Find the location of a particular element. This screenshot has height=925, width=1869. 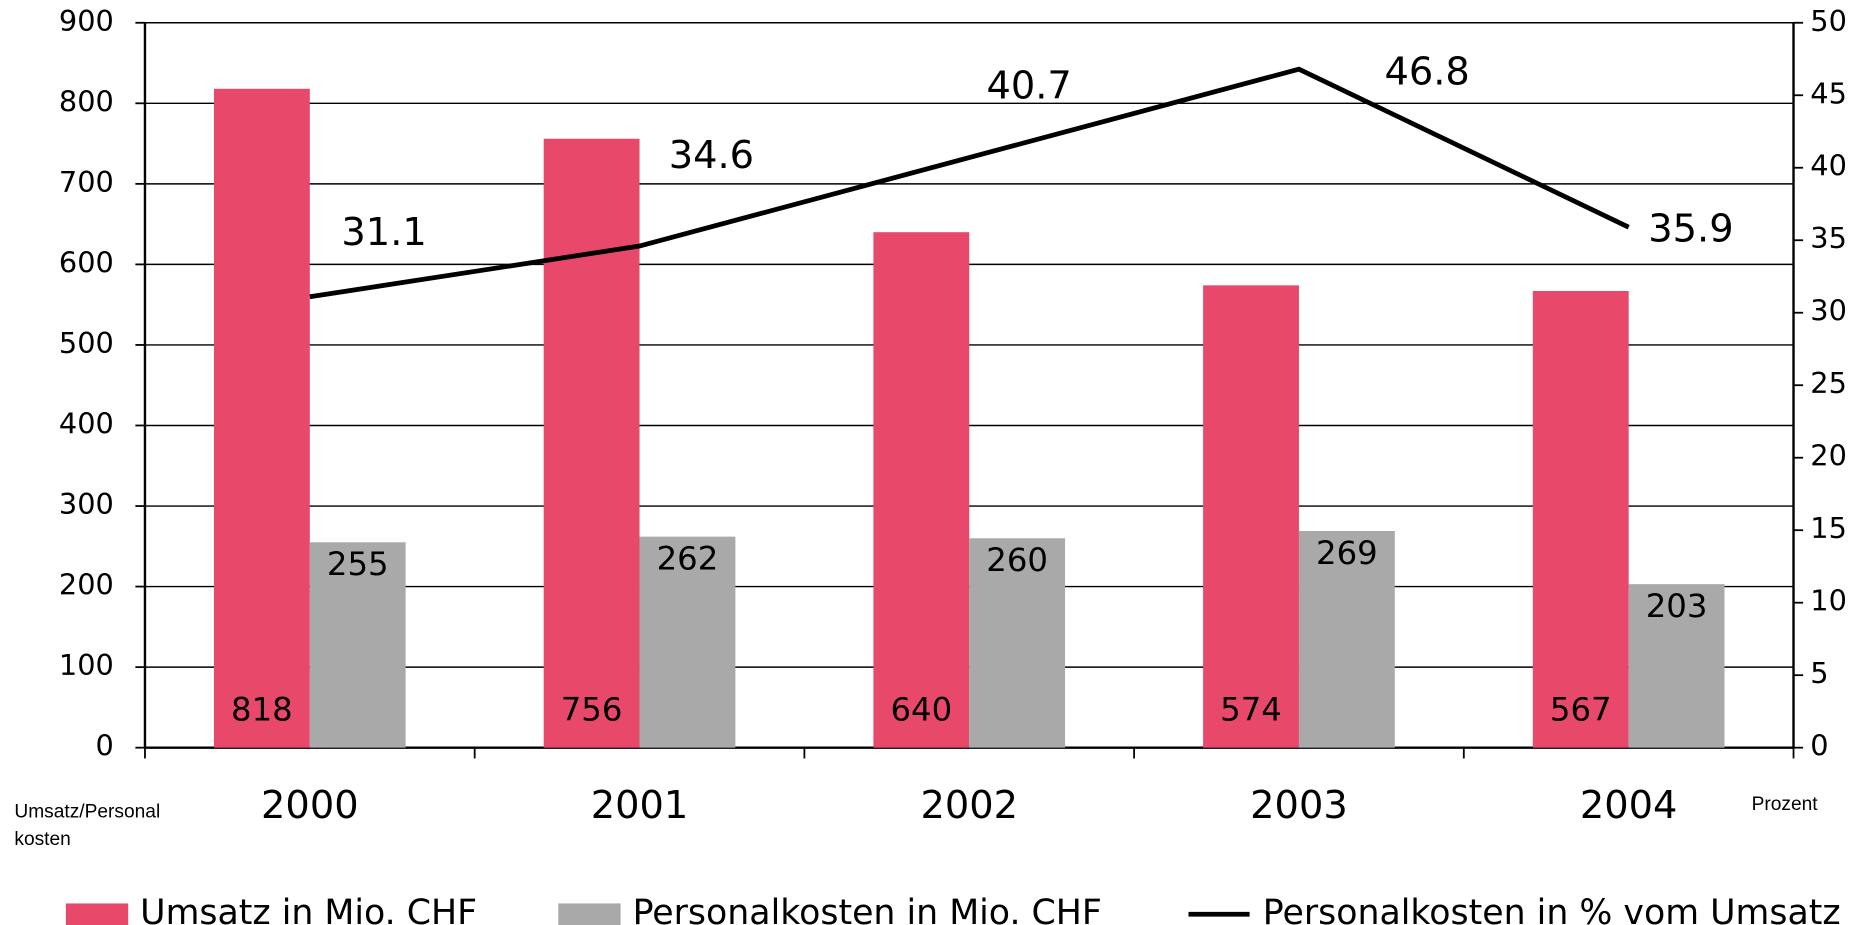

y2-tick-label: 25 is located at coordinates (1828, 383).